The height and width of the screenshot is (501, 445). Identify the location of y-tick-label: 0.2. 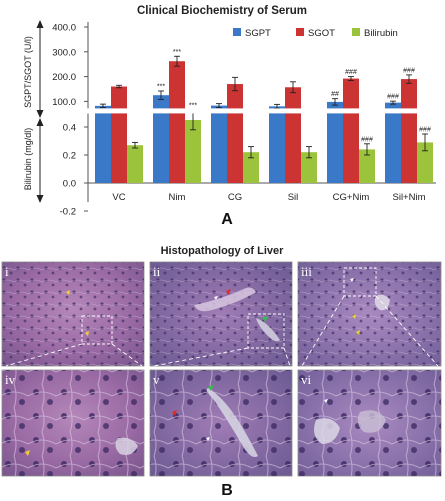
(69, 156).